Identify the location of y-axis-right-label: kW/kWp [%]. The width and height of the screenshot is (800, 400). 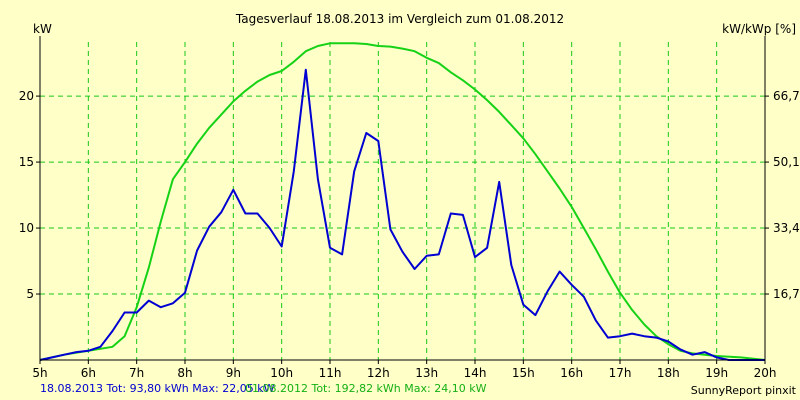
(759, 29).